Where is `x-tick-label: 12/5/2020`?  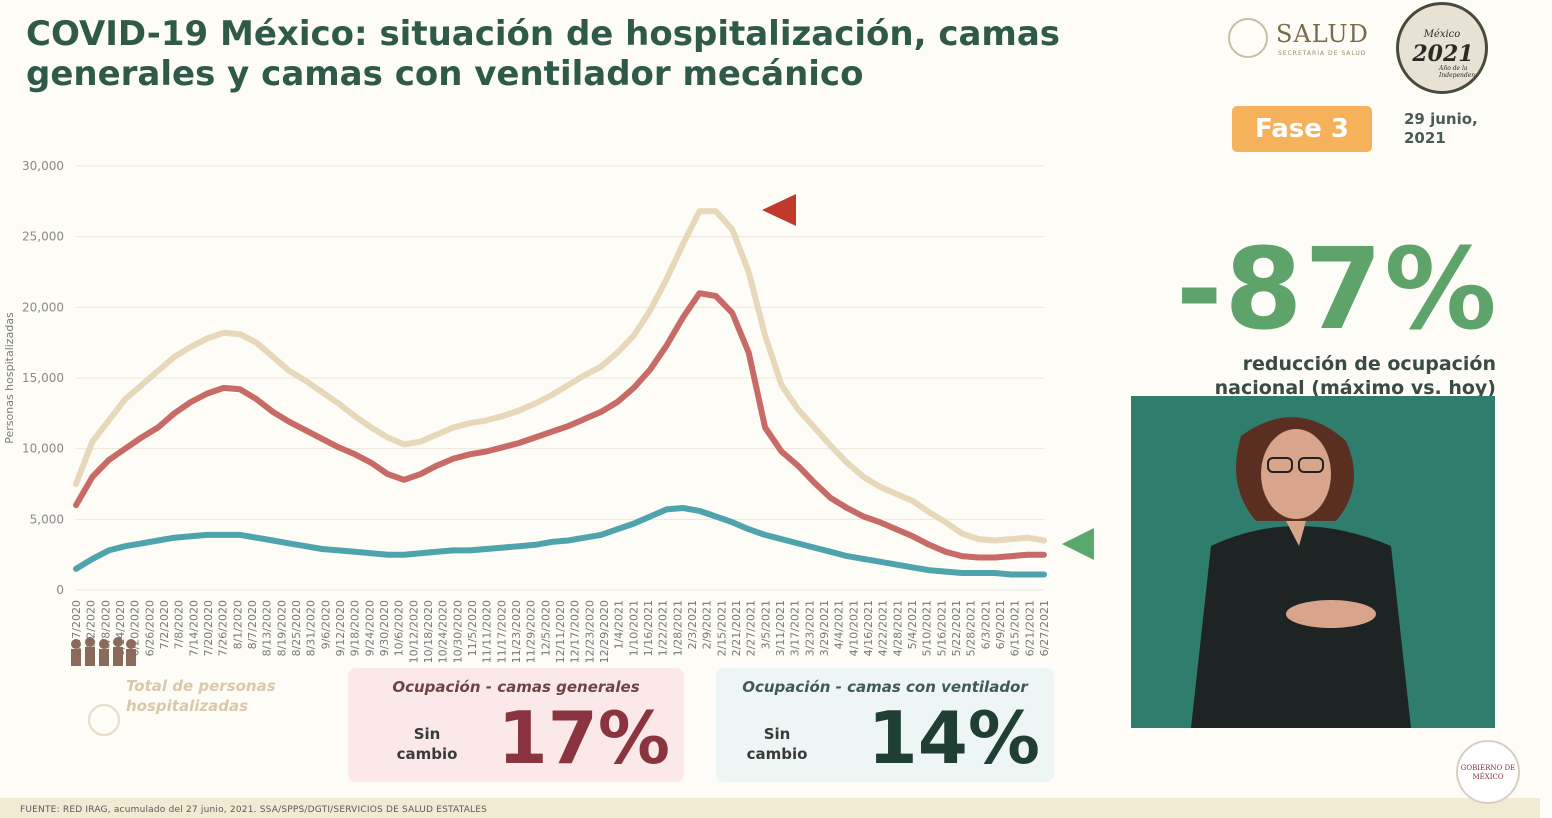
x-tick-label: 12/5/2020 is located at coordinates (545, 628).